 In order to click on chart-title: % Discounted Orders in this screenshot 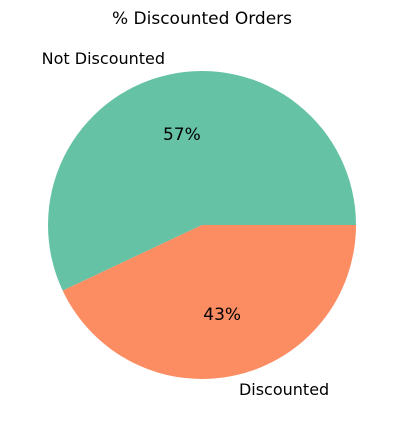, I will do `click(202, 19)`.